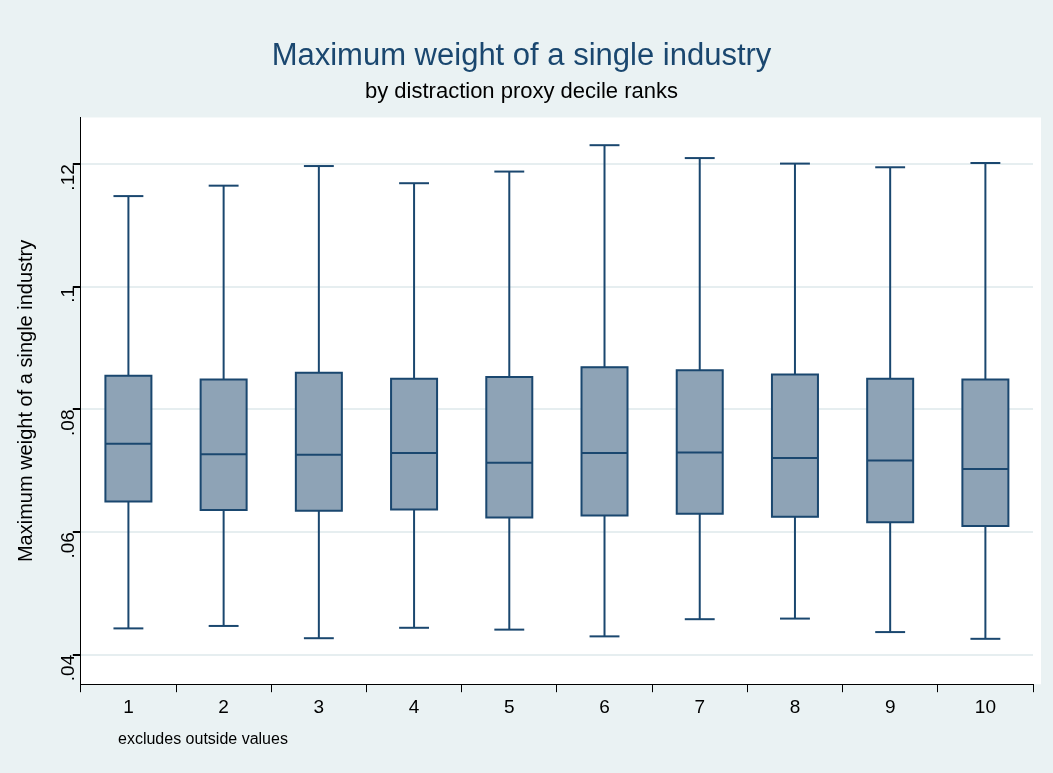 The width and height of the screenshot is (1053, 773). Describe the element at coordinates (985, 706) in the screenshot. I see `x-tick-label: 10` at that location.